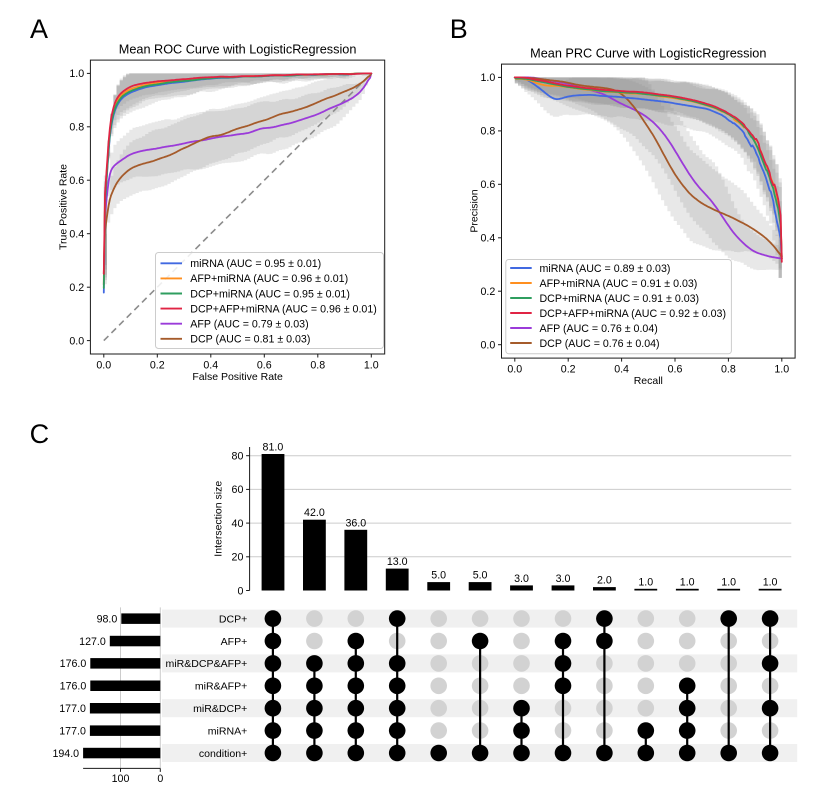  What do you see at coordinates (238, 524) in the screenshot?
I see `svg-text: 40` at bounding box center [238, 524].